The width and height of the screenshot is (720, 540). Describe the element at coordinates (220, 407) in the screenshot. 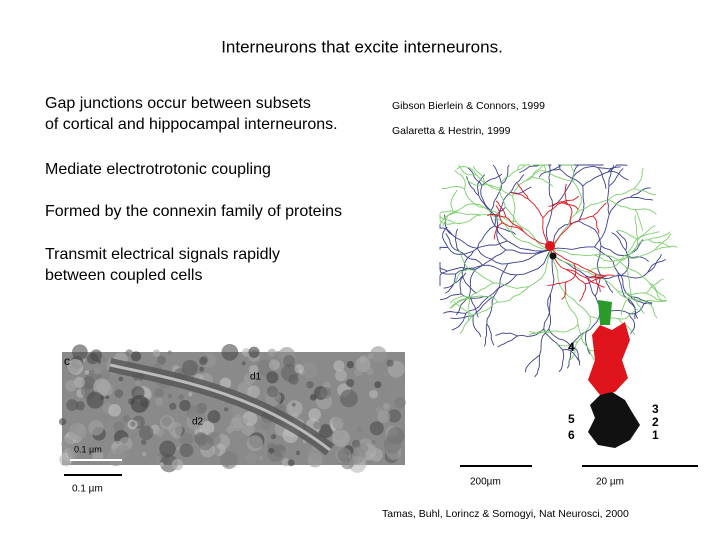

I see `membrane` at that location.